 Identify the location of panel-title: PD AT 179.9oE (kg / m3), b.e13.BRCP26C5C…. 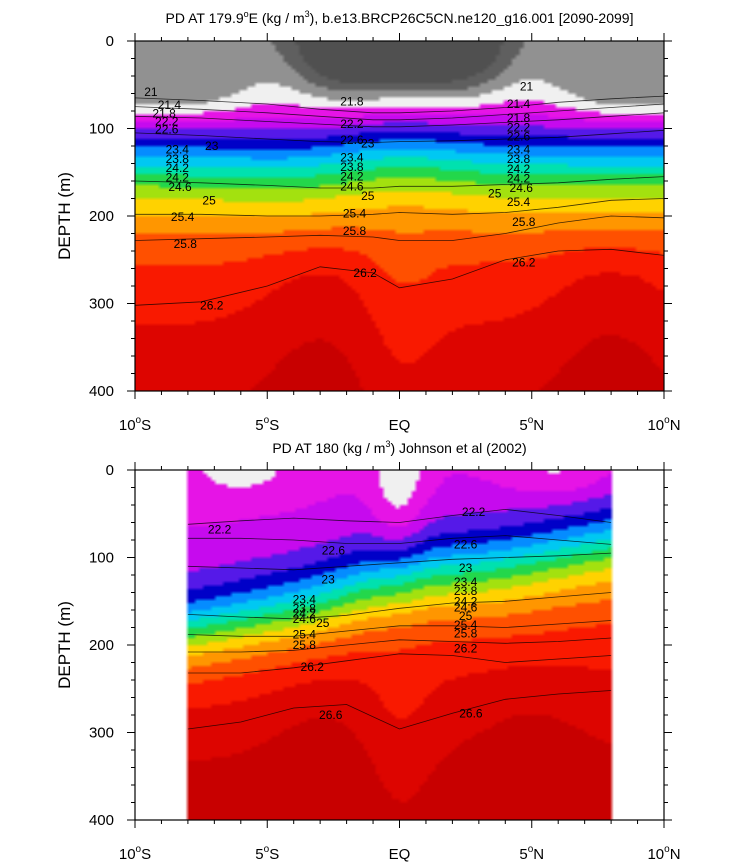
(400, 17).